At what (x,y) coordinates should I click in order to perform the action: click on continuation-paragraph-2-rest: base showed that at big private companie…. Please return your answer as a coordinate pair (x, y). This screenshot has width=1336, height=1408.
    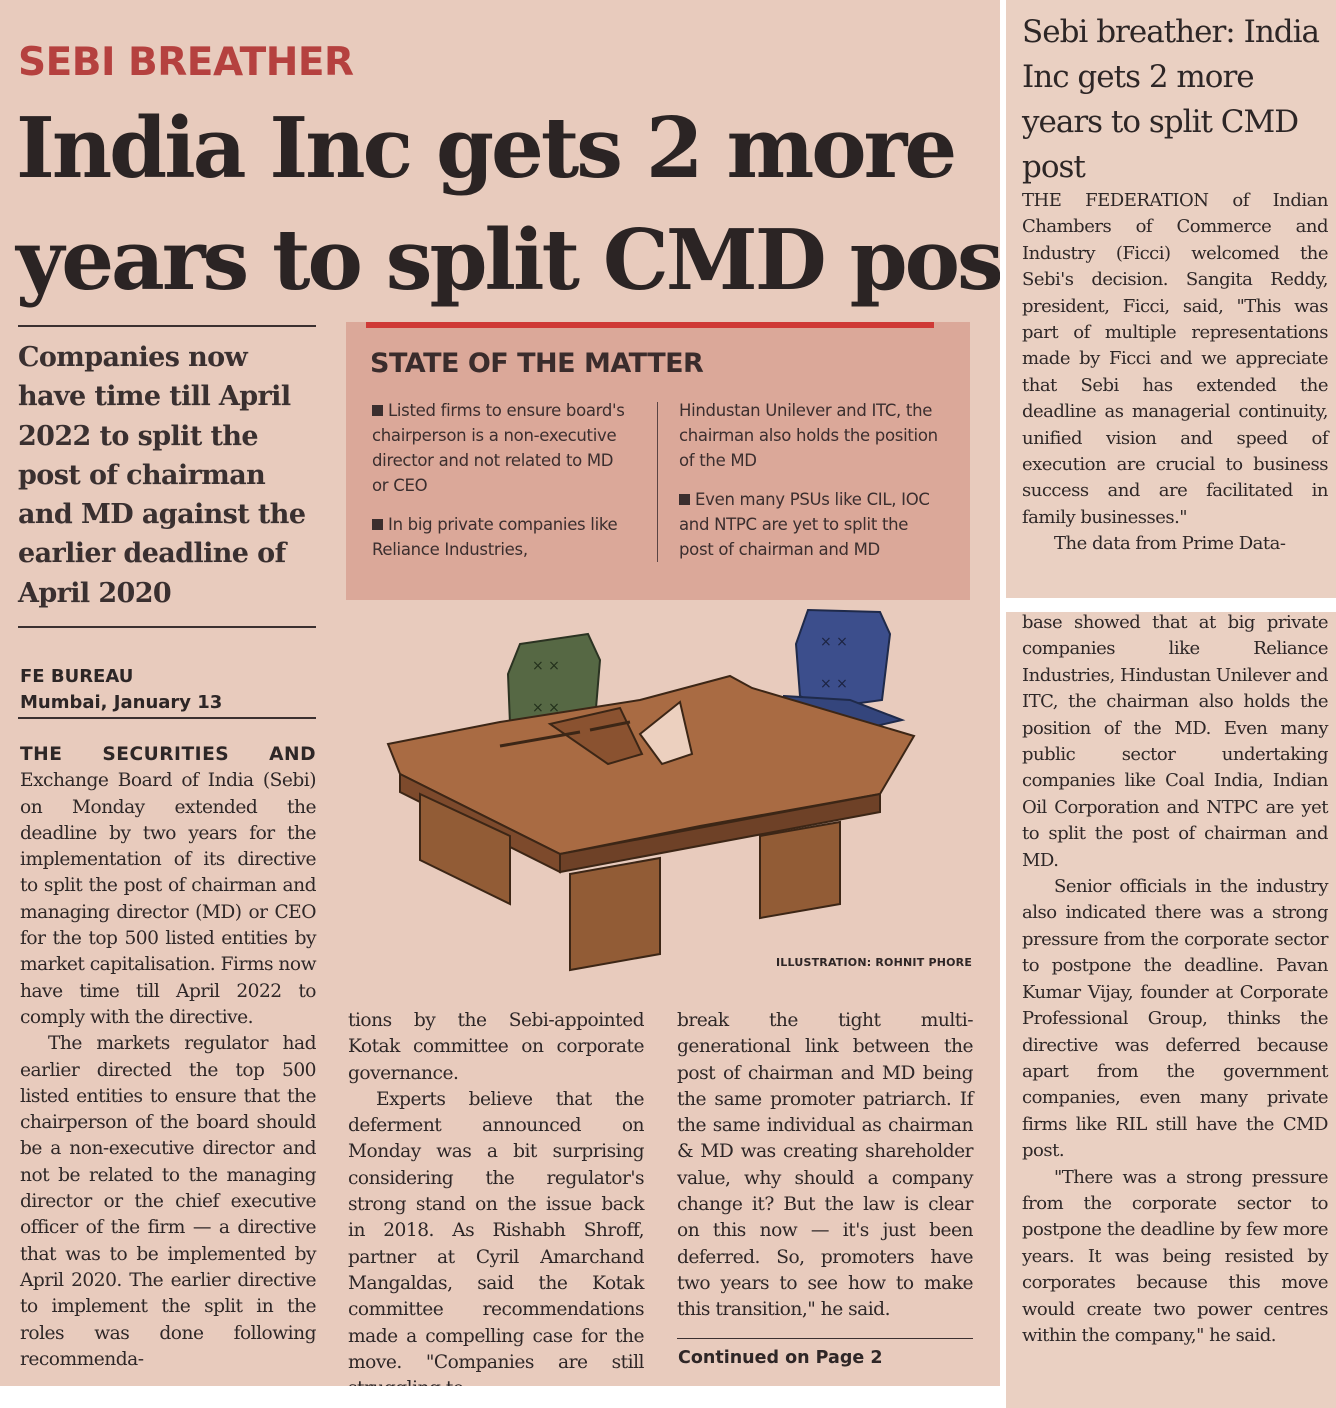
    Looking at the image, I should click on (1175, 741).